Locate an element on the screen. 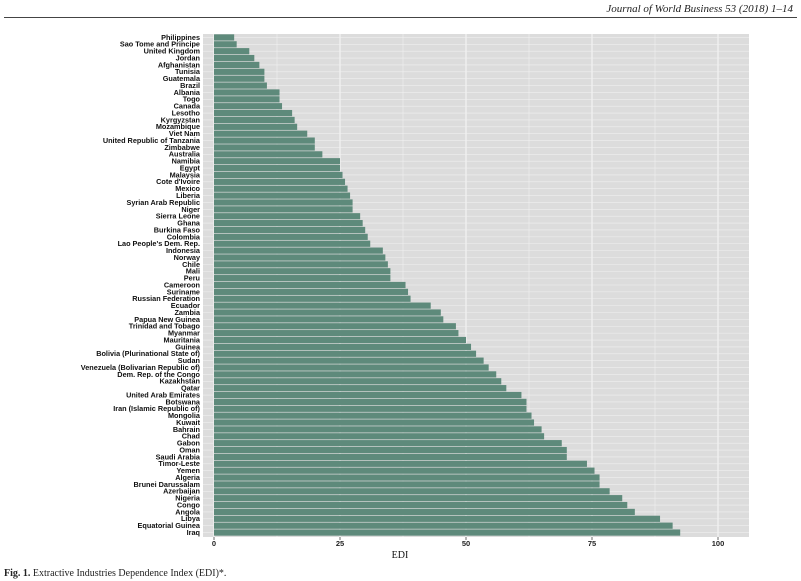 The image size is (801, 581). category-label: Liberia is located at coordinates (188, 195).